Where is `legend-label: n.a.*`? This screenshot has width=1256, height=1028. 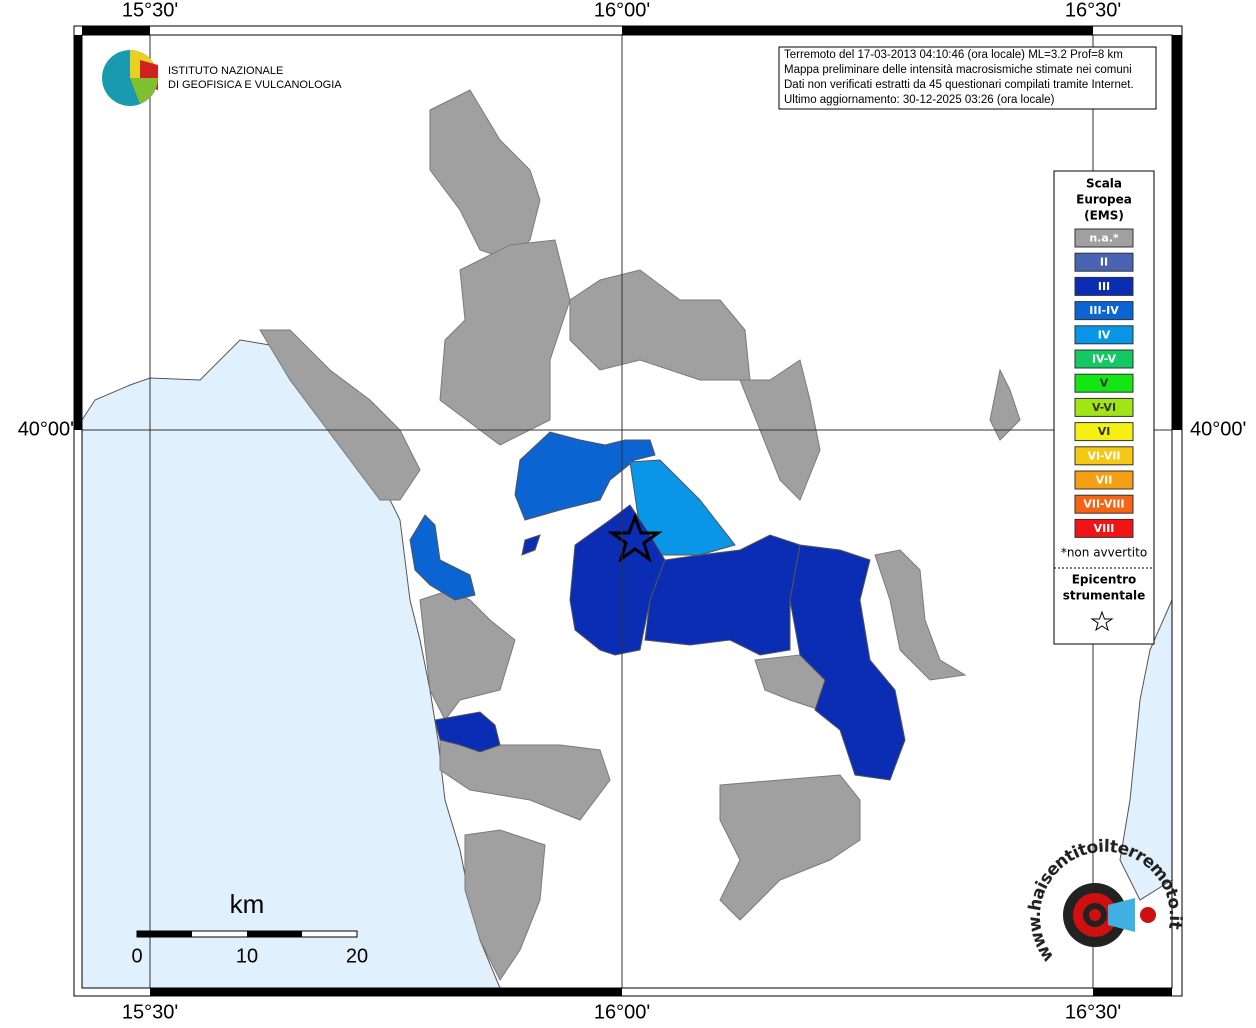 legend-label: n.a.* is located at coordinates (1104, 238).